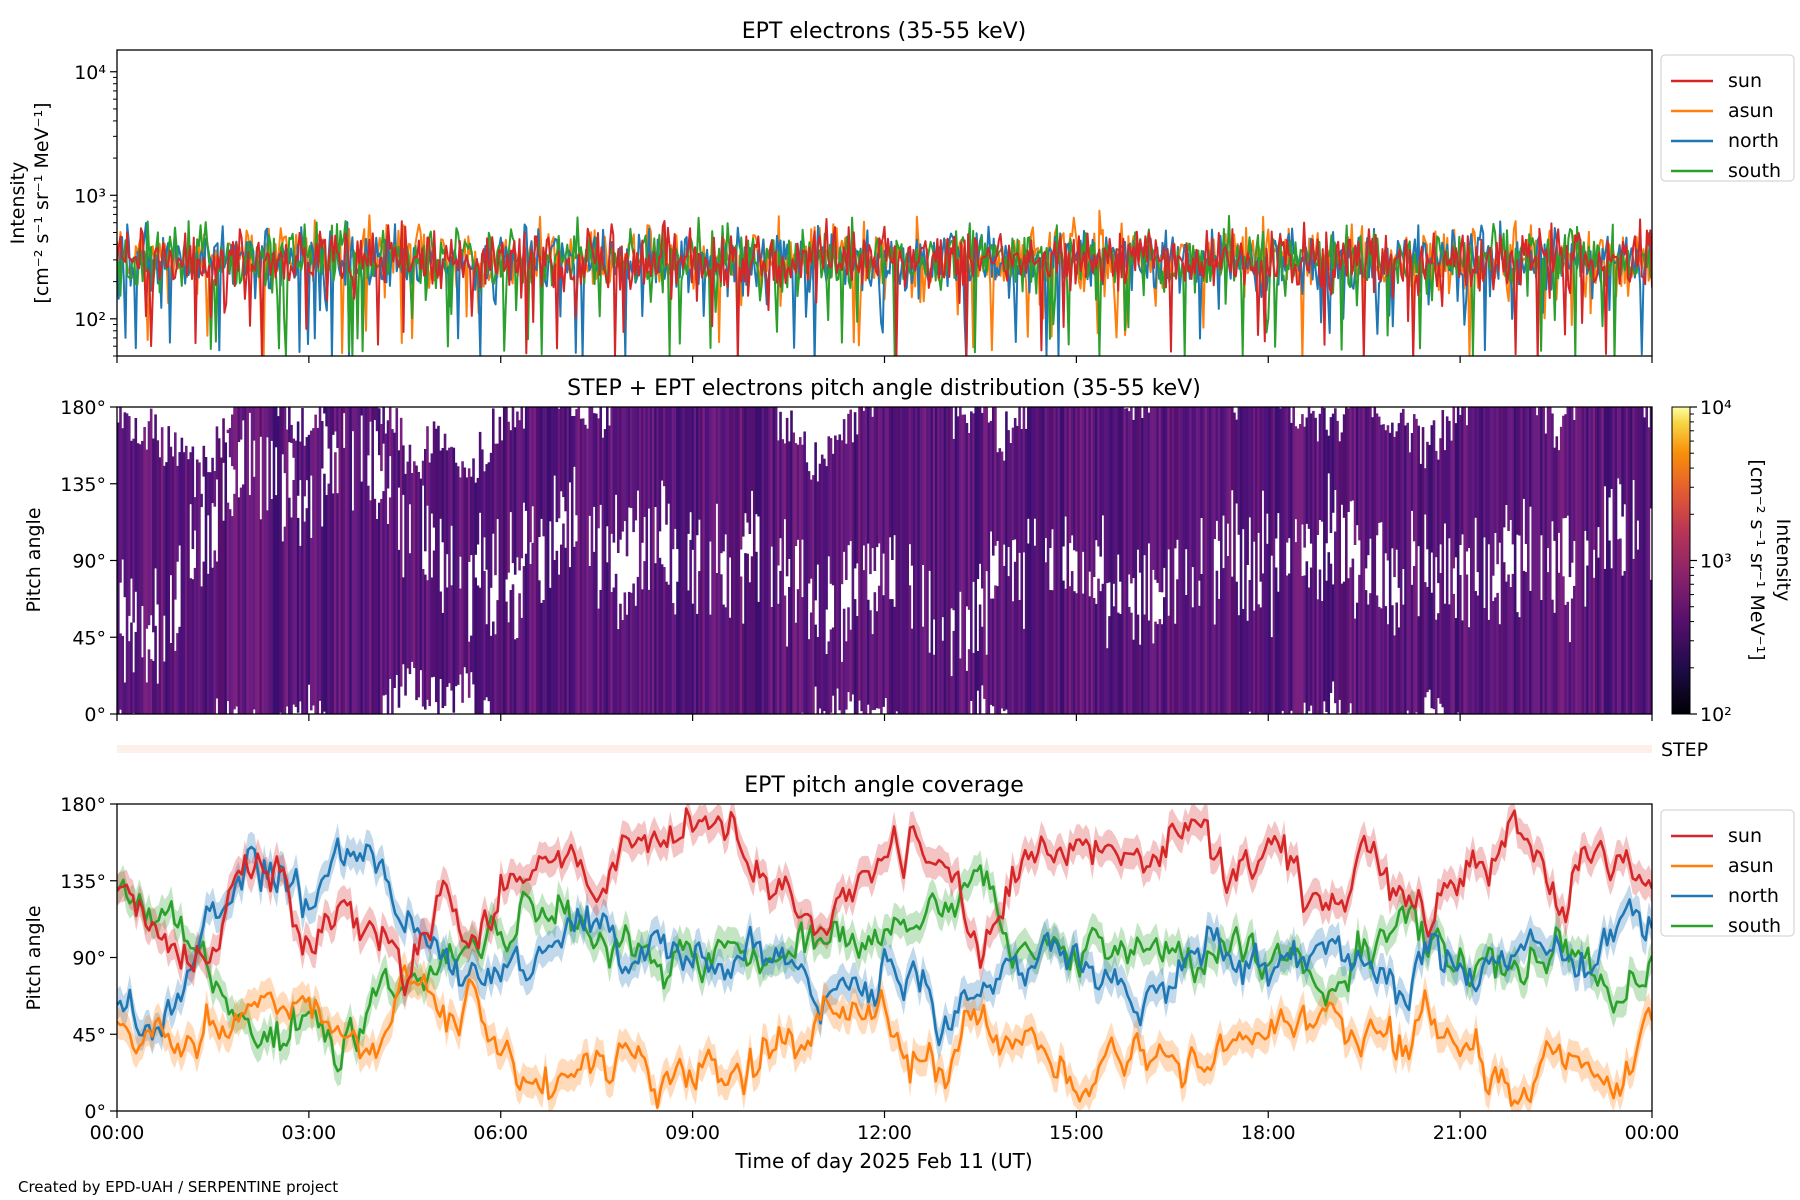  Describe the element at coordinates (1652, 1133) in the screenshot. I see `x-tick-label: 00:00` at that location.